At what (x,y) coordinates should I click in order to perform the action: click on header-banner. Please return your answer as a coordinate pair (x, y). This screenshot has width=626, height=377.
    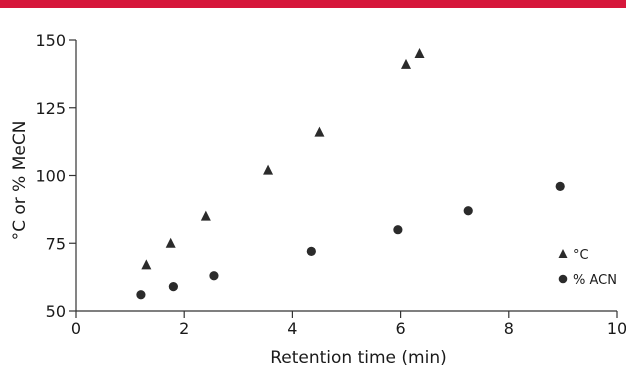
    Looking at the image, I should click on (313, 4).